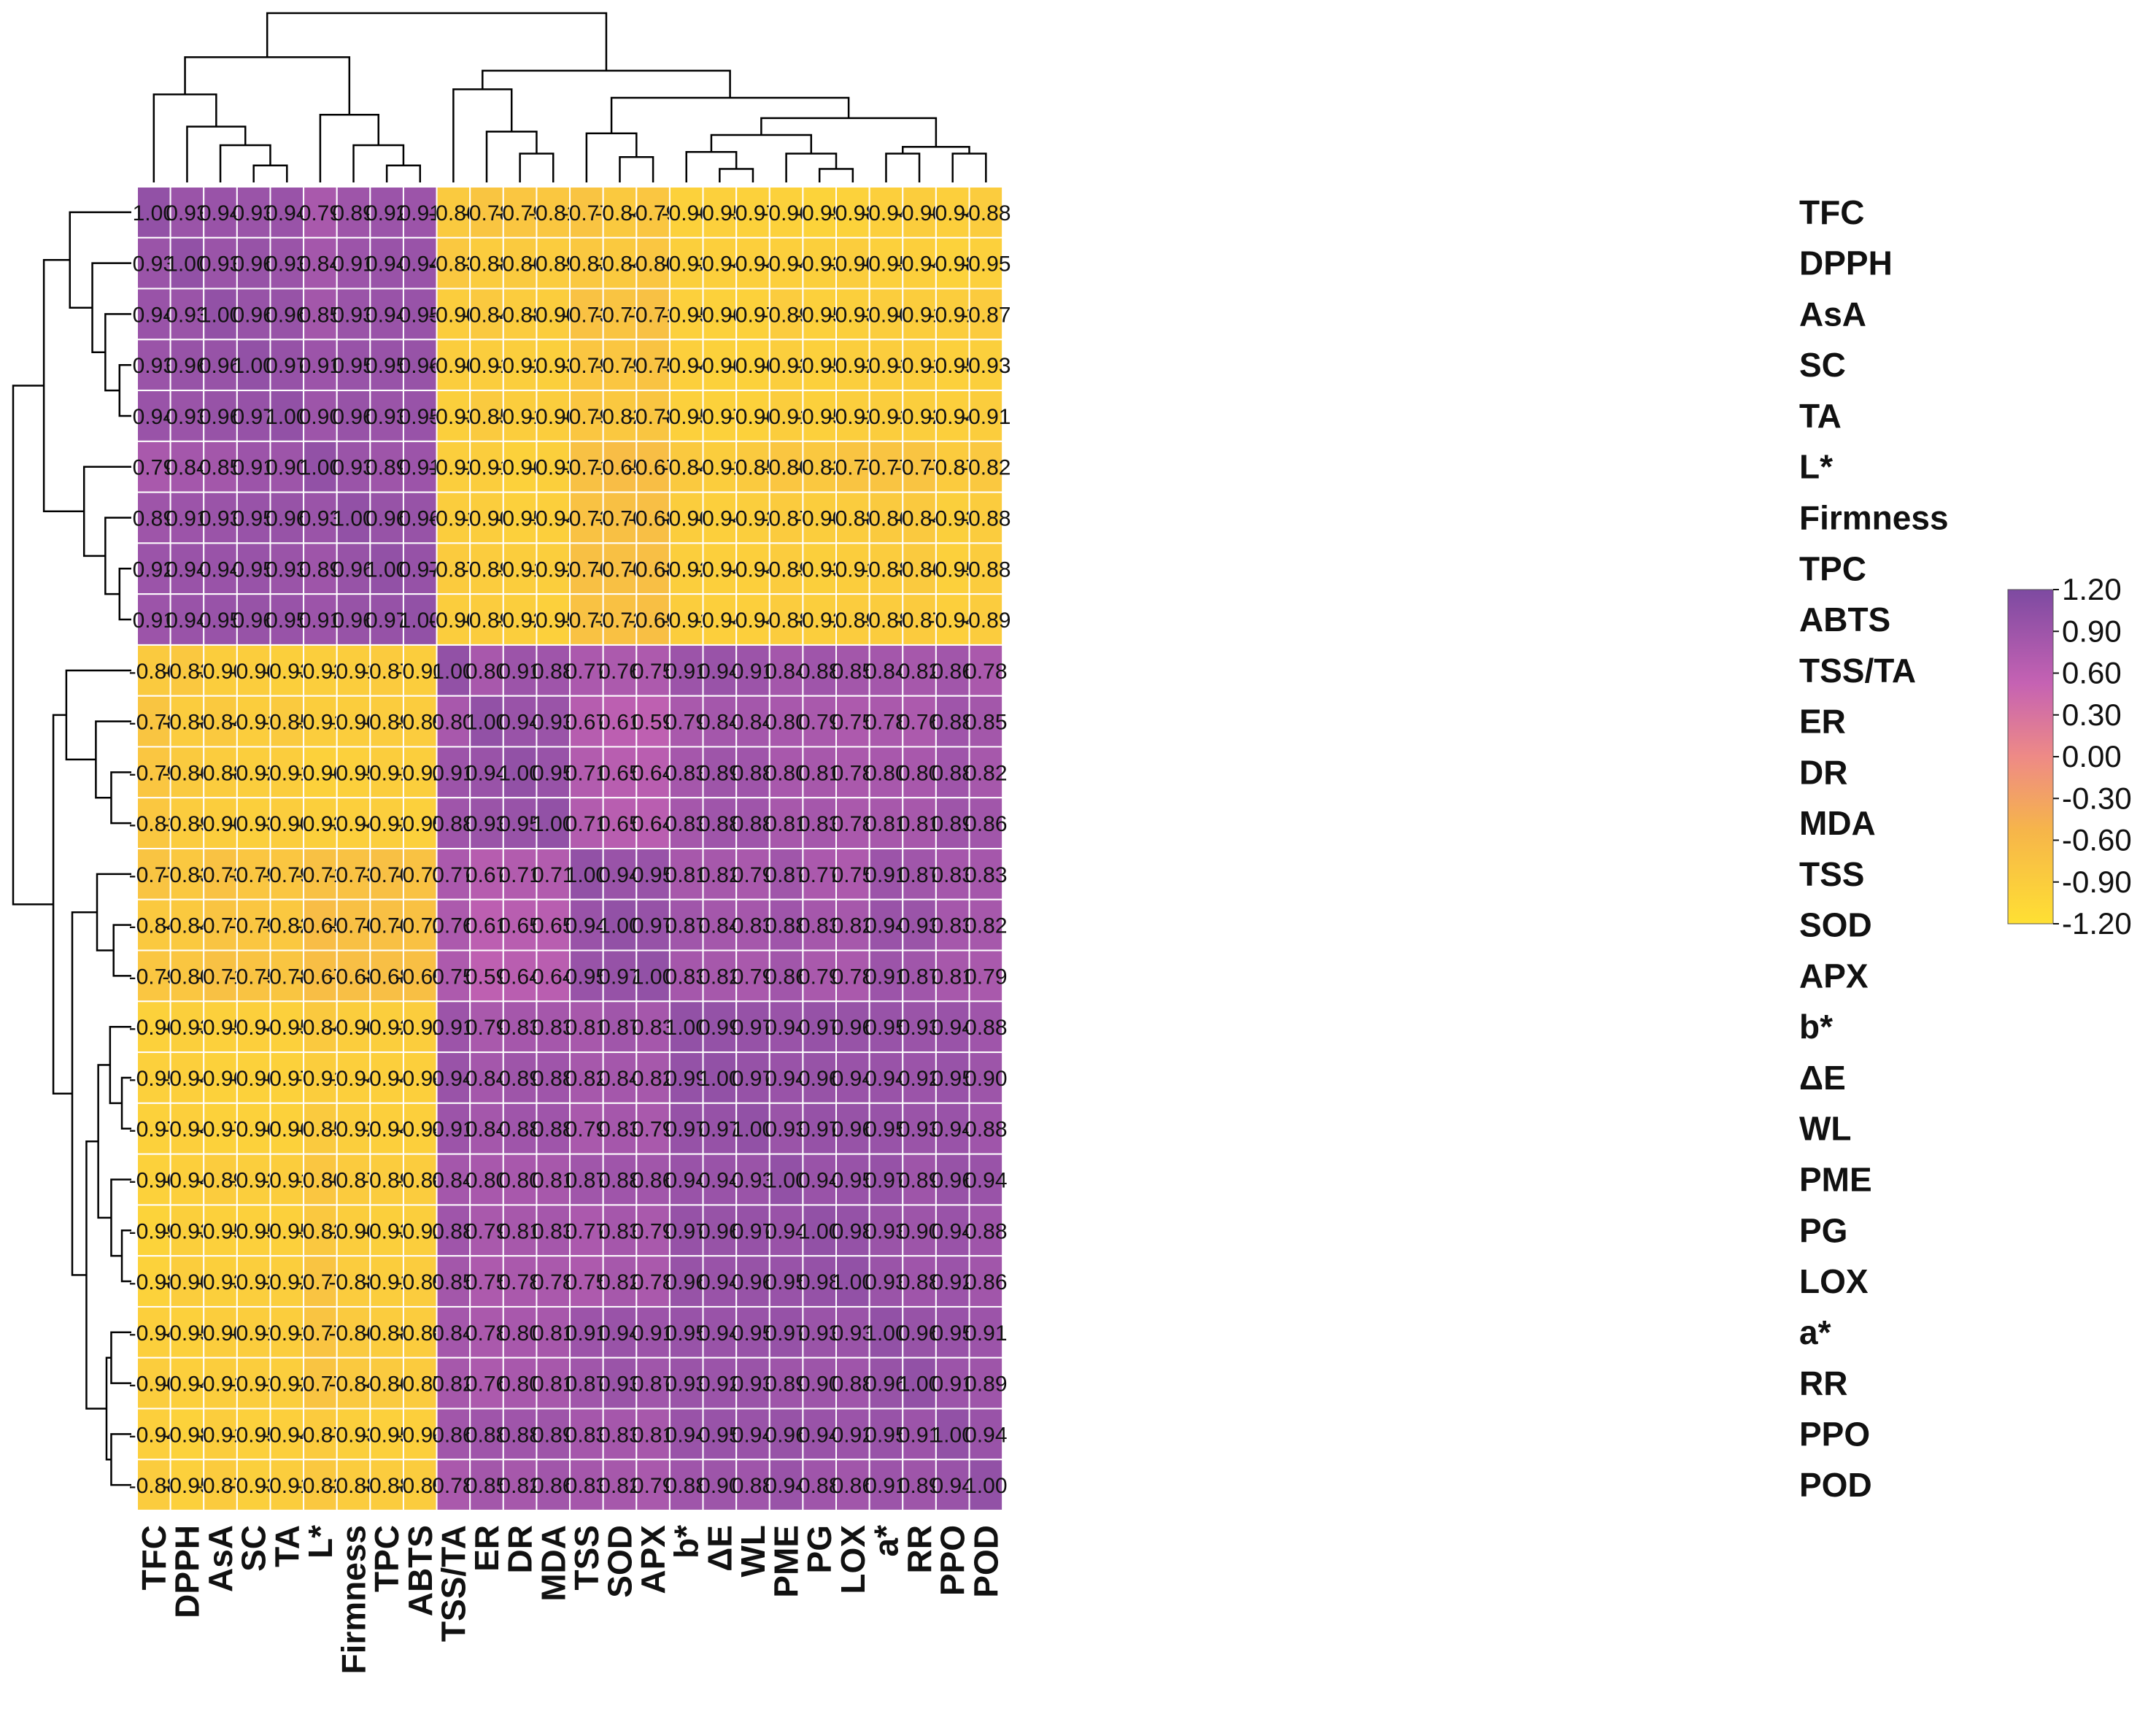 The image size is (2156, 1714). Describe the element at coordinates (586, 1486) in the screenshot. I see `cell-value-label: 0.83` at that location.